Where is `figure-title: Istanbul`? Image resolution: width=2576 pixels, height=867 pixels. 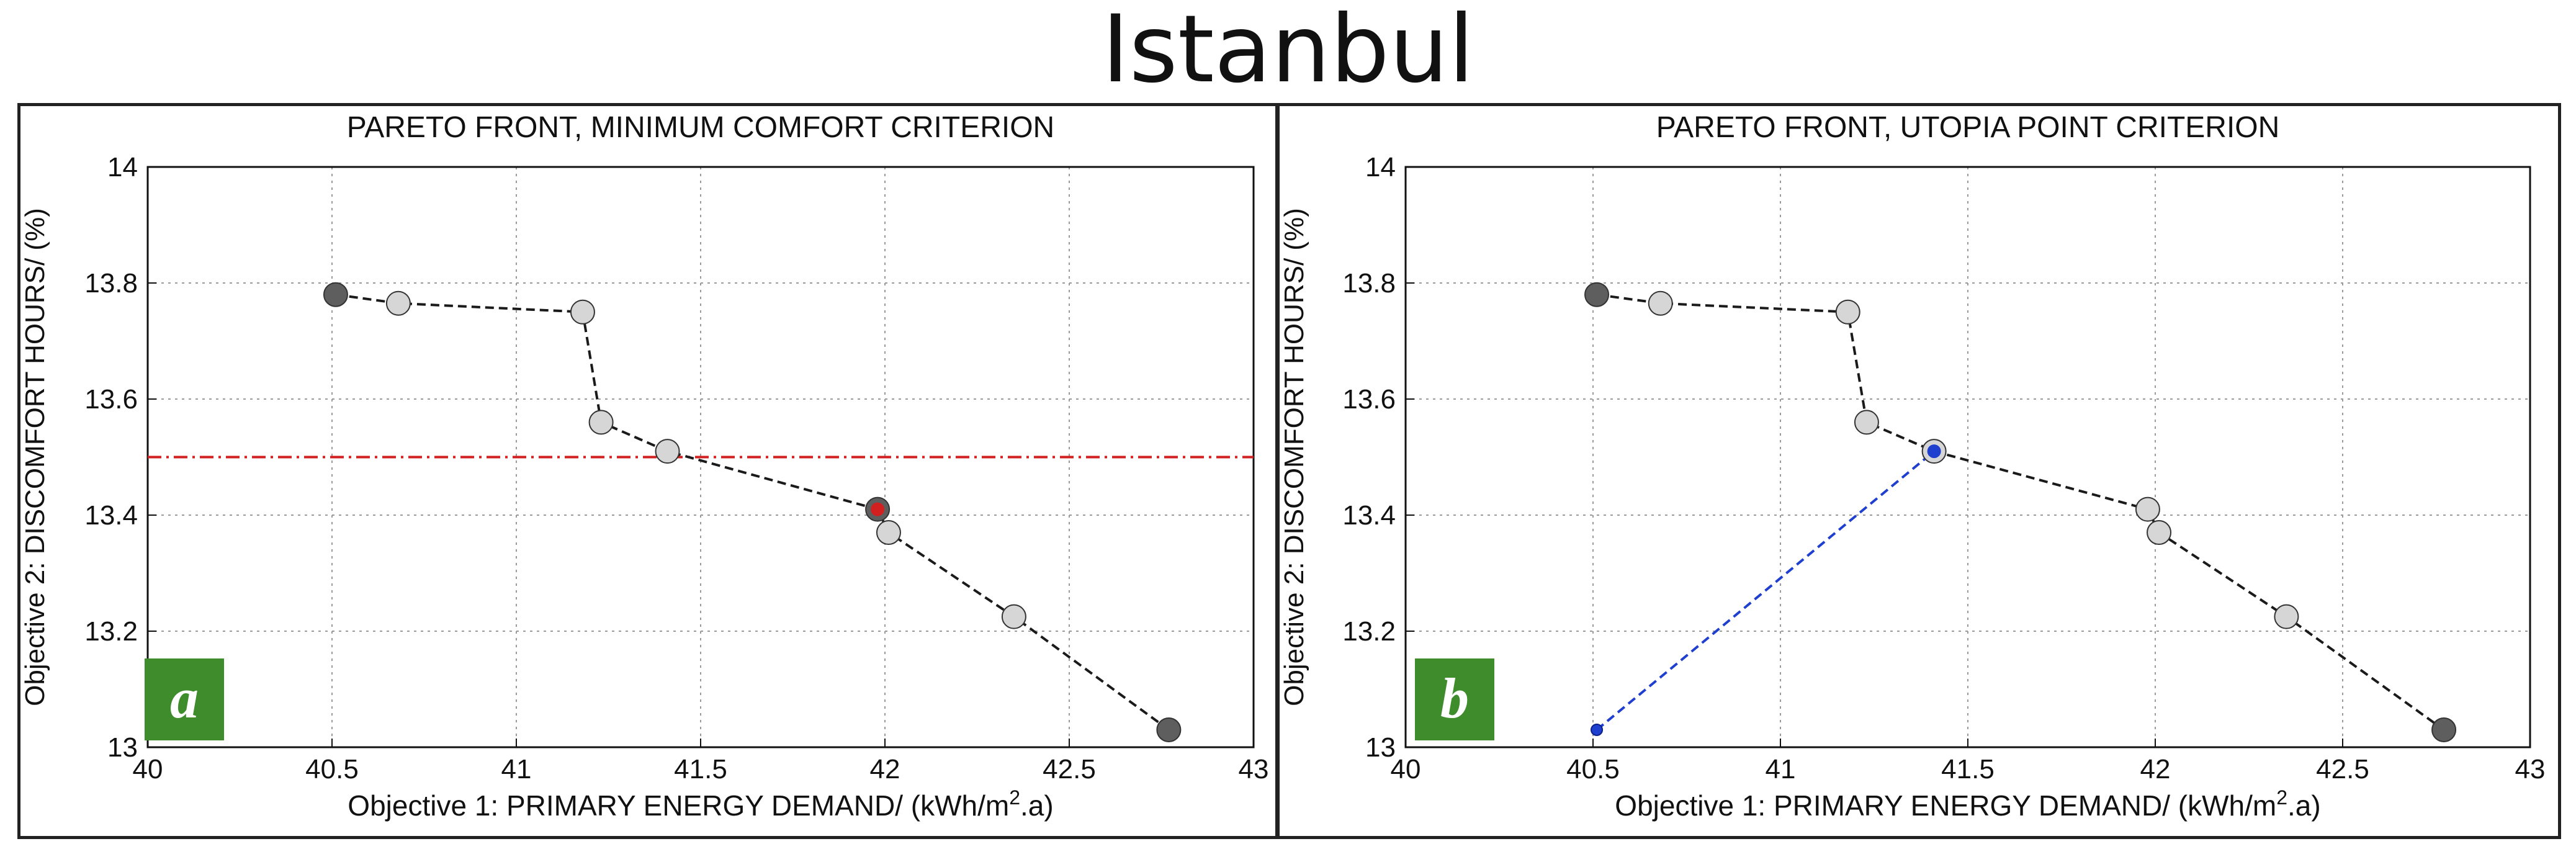
figure-title: Istanbul is located at coordinates (1288, 52).